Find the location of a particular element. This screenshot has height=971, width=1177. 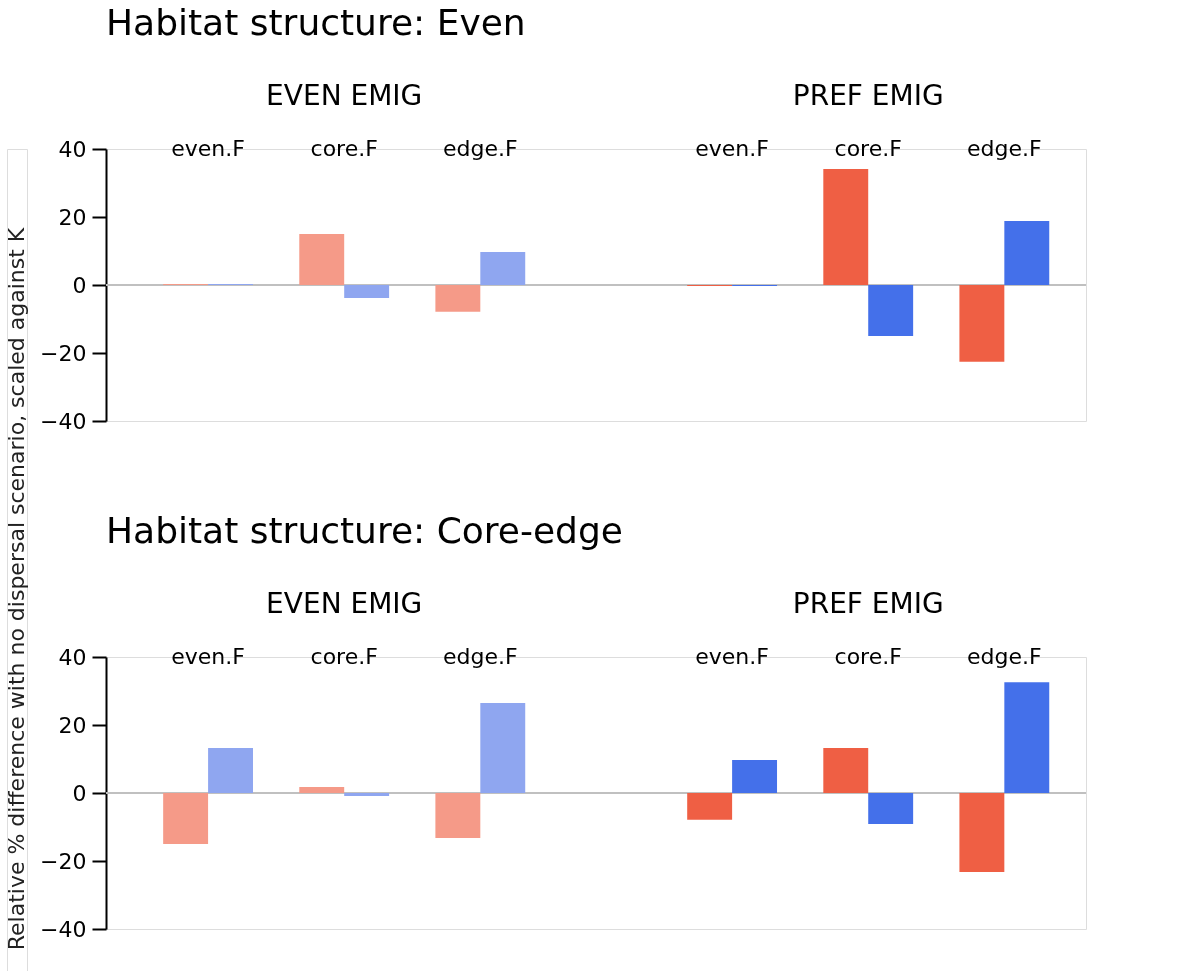

y-axis-title: Relative % difference with no dispersal scenario, scaled against K is located at coordinates (16, 589).